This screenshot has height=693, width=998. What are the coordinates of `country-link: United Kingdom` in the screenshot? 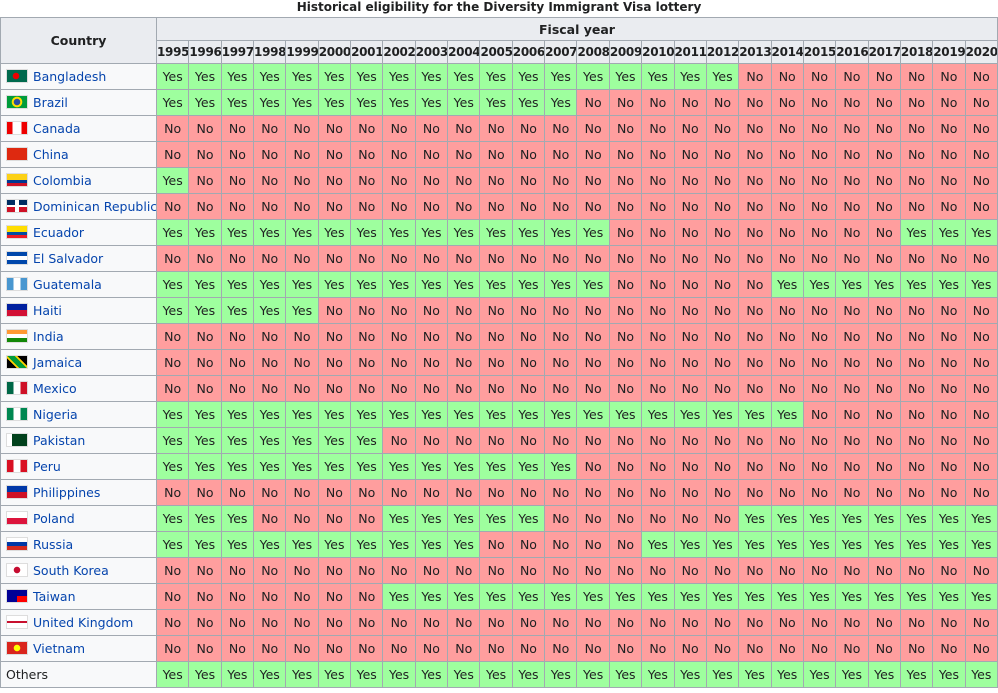 It's located at (83, 622).